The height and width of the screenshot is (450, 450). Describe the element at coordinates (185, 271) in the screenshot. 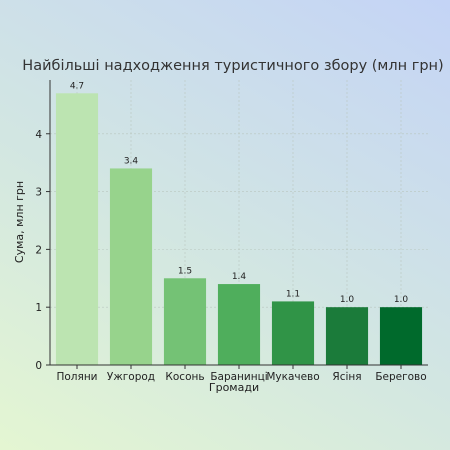

I see `bar-value-label: 1.5` at that location.